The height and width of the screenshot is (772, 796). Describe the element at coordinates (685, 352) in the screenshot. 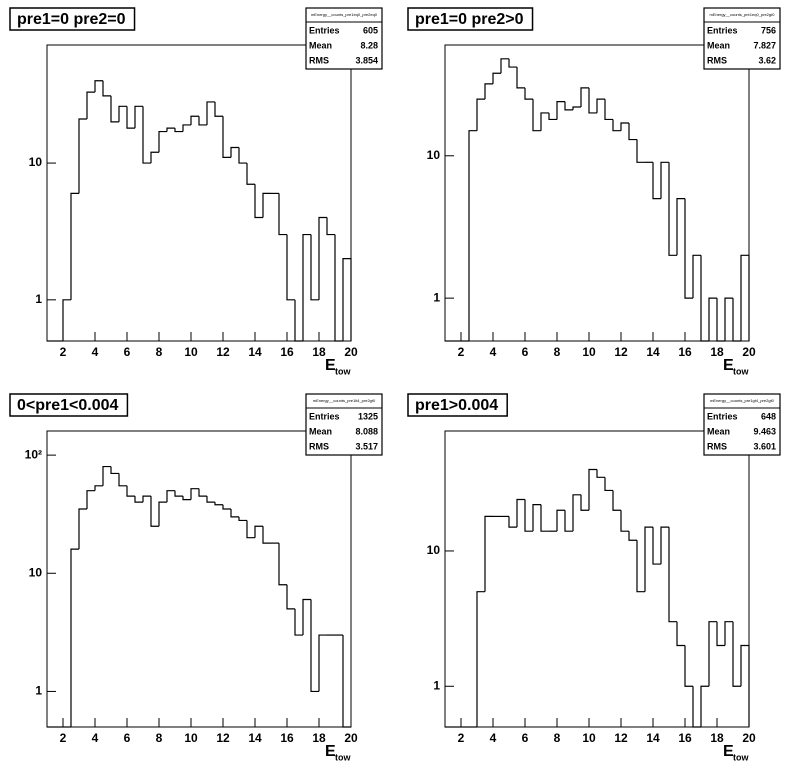

I see `x-tick-label: 16` at that location.